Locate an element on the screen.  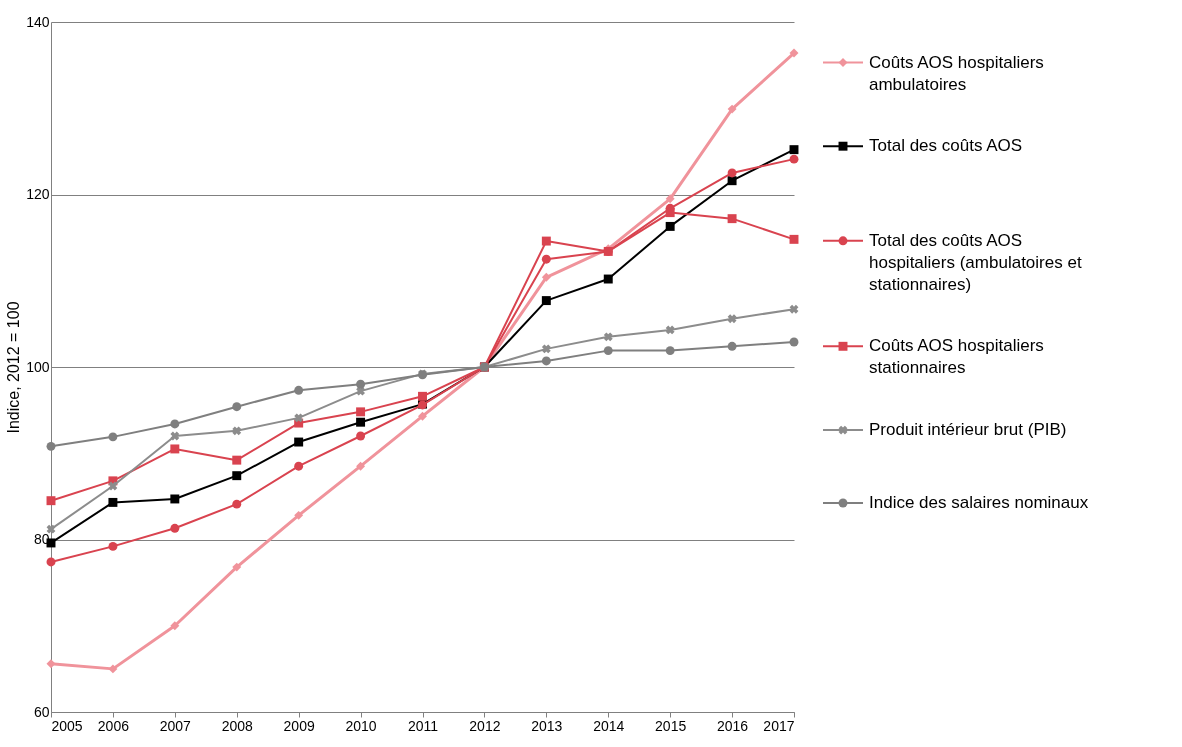
legend-label: Produit intérieur brut (PIB) is located at coordinates (968, 430).